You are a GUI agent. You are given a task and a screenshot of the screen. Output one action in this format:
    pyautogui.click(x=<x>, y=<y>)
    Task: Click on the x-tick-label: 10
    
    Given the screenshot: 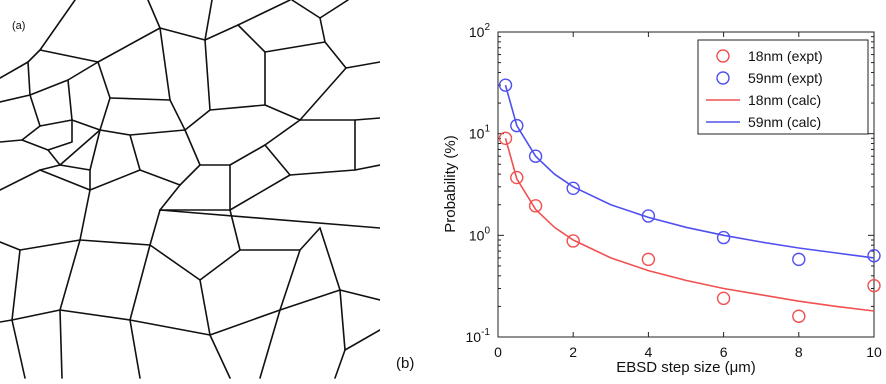 What is the action you would take?
    pyautogui.click(x=874, y=352)
    